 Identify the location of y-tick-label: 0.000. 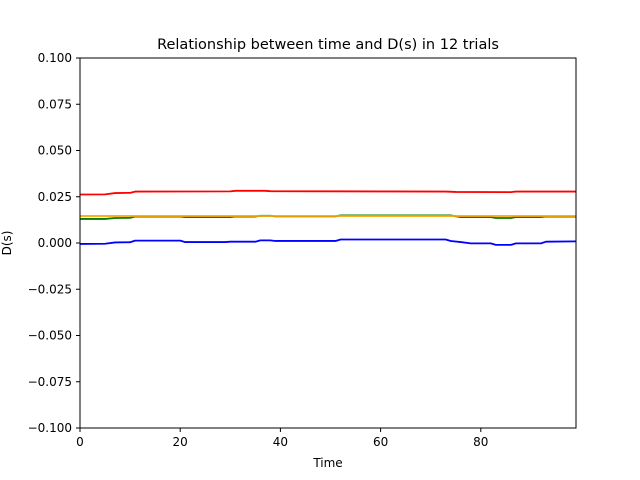
(55, 243).